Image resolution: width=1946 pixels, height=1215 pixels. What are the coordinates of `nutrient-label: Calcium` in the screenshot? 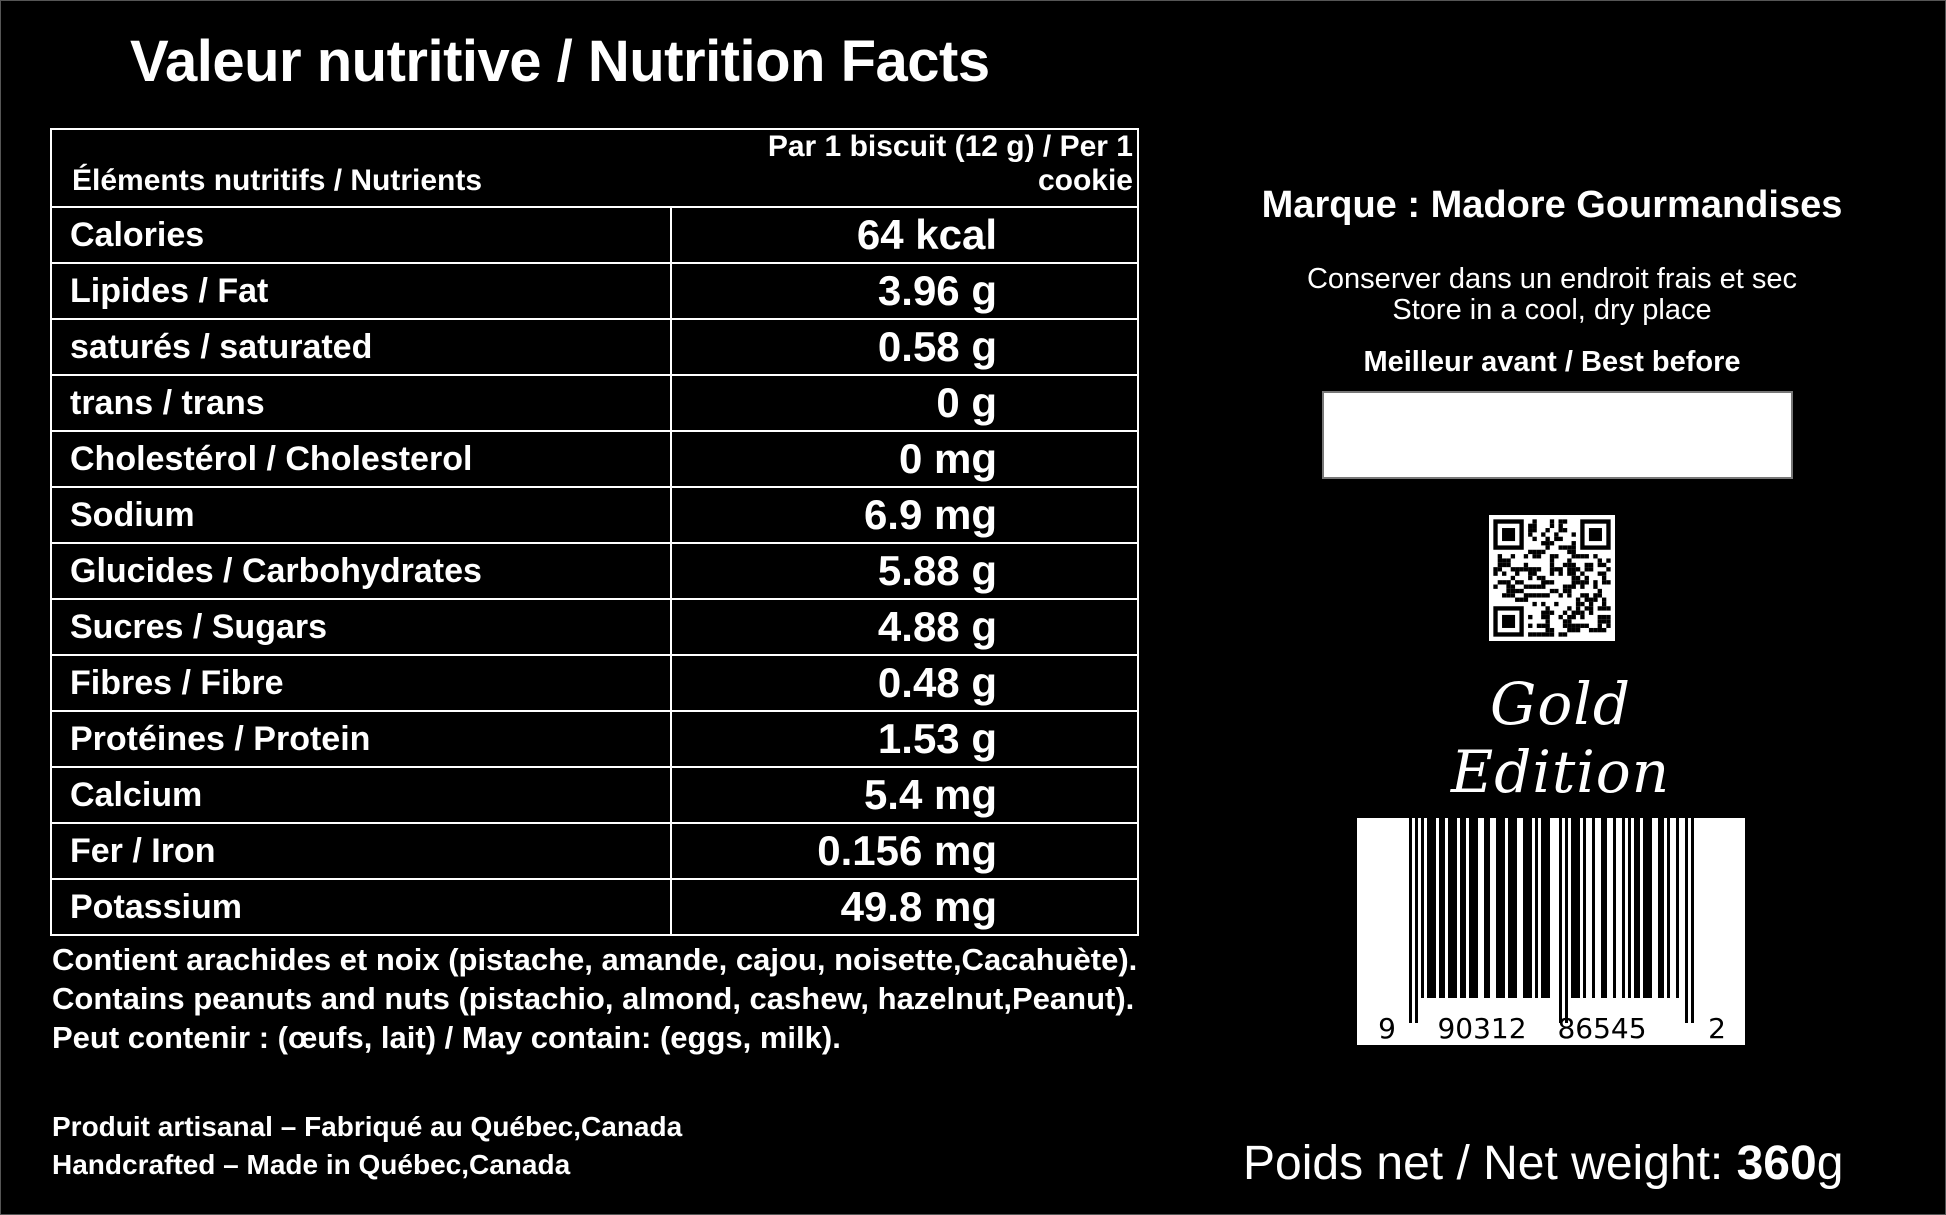 It's located at (361, 795).